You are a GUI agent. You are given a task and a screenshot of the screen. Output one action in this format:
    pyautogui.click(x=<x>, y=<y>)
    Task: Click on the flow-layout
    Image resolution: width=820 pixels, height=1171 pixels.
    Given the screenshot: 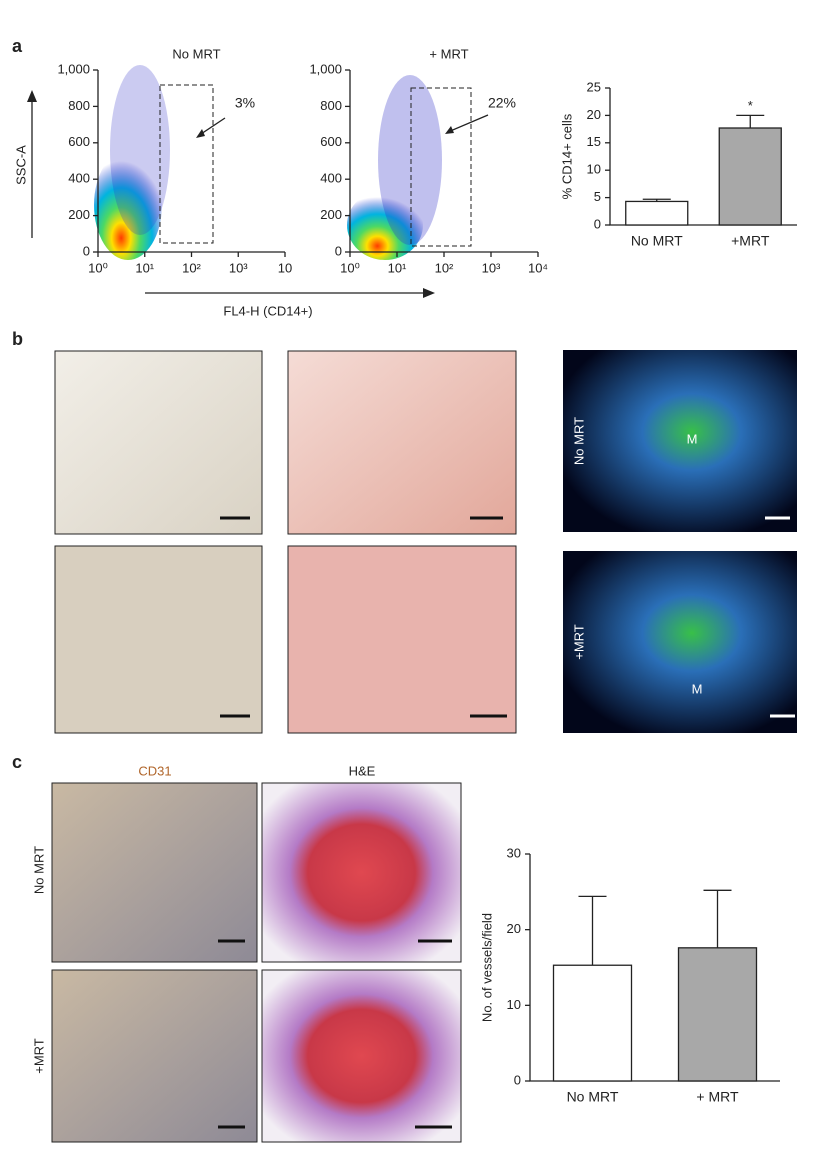 What is the action you would take?
    pyautogui.click(x=258, y=181)
    